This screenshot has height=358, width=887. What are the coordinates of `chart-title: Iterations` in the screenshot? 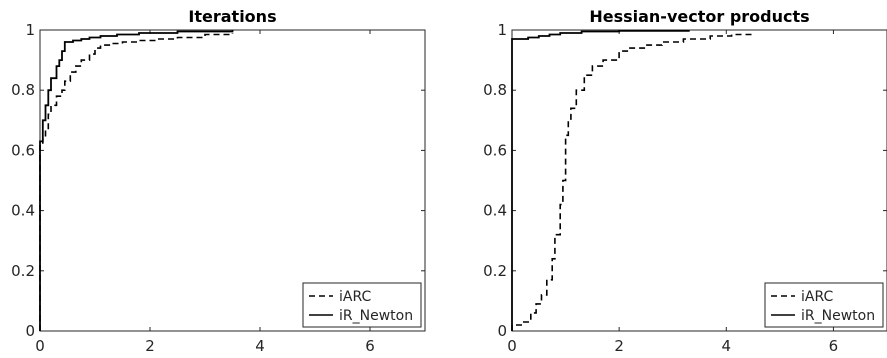 It's located at (232, 16).